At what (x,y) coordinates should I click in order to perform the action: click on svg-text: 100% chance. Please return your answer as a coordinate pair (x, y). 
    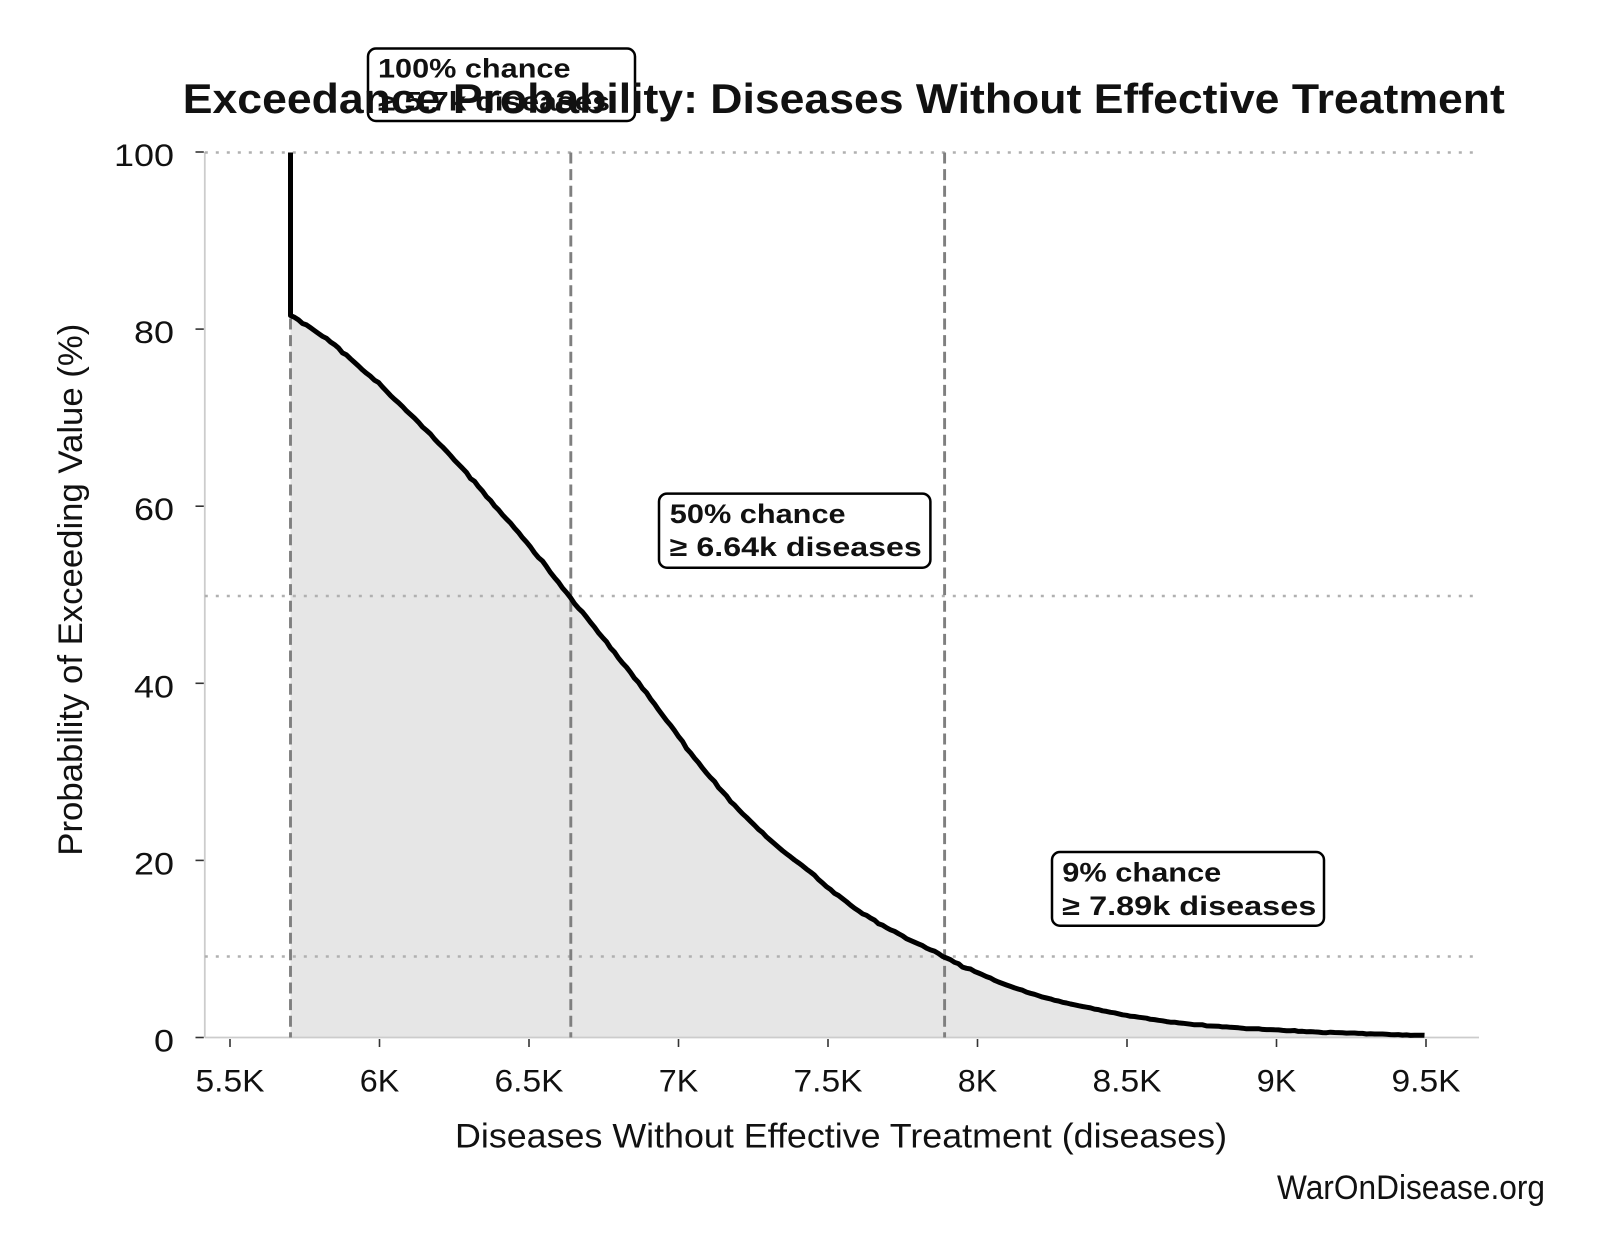
    Looking at the image, I should click on (474, 68).